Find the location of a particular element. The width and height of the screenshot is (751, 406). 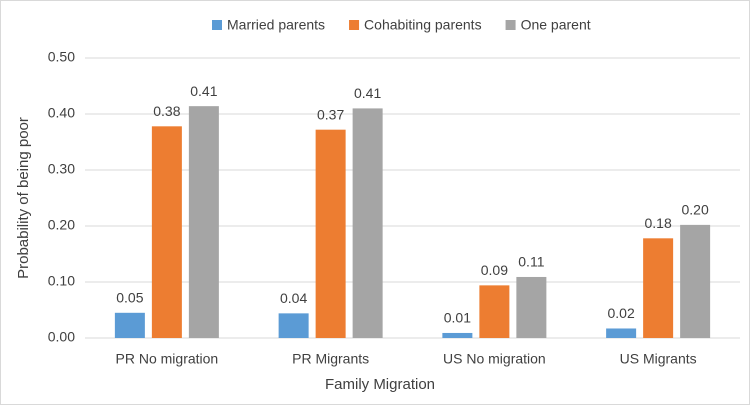

data-label: 0.04 is located at coordinates (293, 298).